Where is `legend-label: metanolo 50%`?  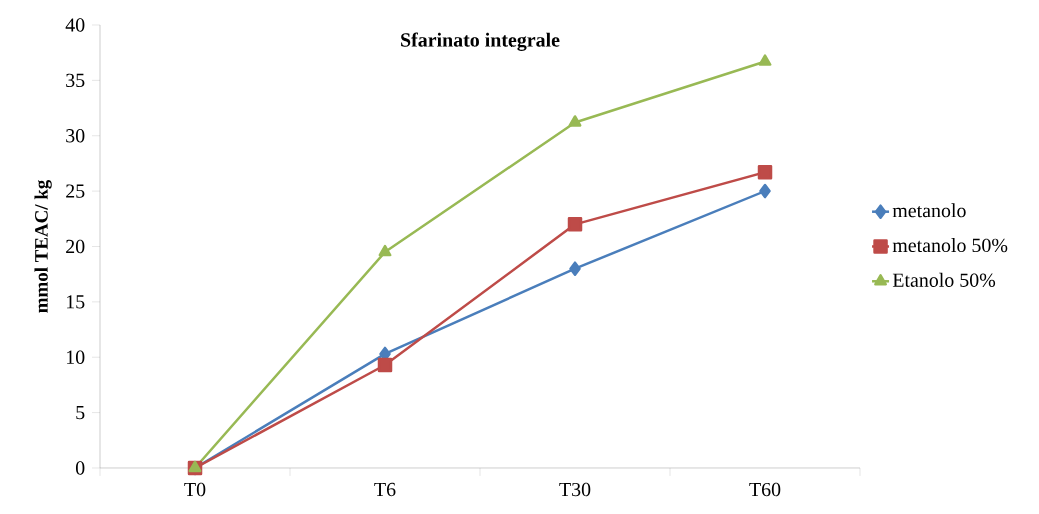 legend-label: metanolo 50% is located at coordinates (950, 245).